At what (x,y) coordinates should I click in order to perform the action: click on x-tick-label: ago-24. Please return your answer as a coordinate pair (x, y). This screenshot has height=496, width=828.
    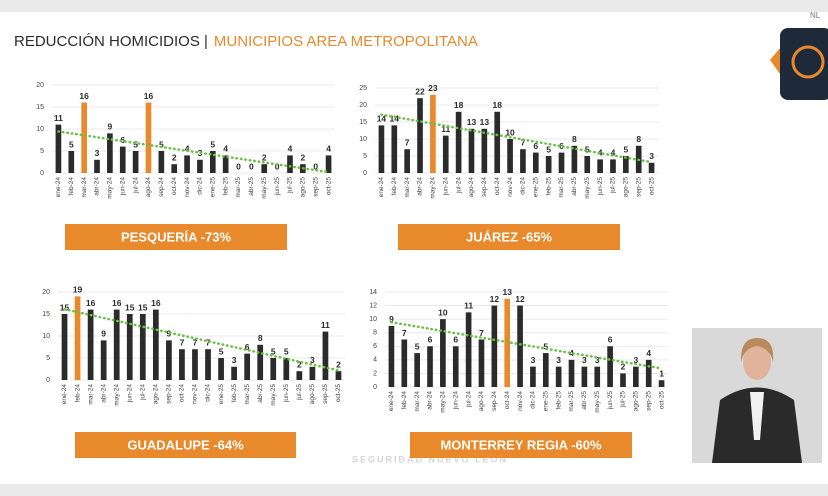
    Looking at the image, I should click on (481, 401).